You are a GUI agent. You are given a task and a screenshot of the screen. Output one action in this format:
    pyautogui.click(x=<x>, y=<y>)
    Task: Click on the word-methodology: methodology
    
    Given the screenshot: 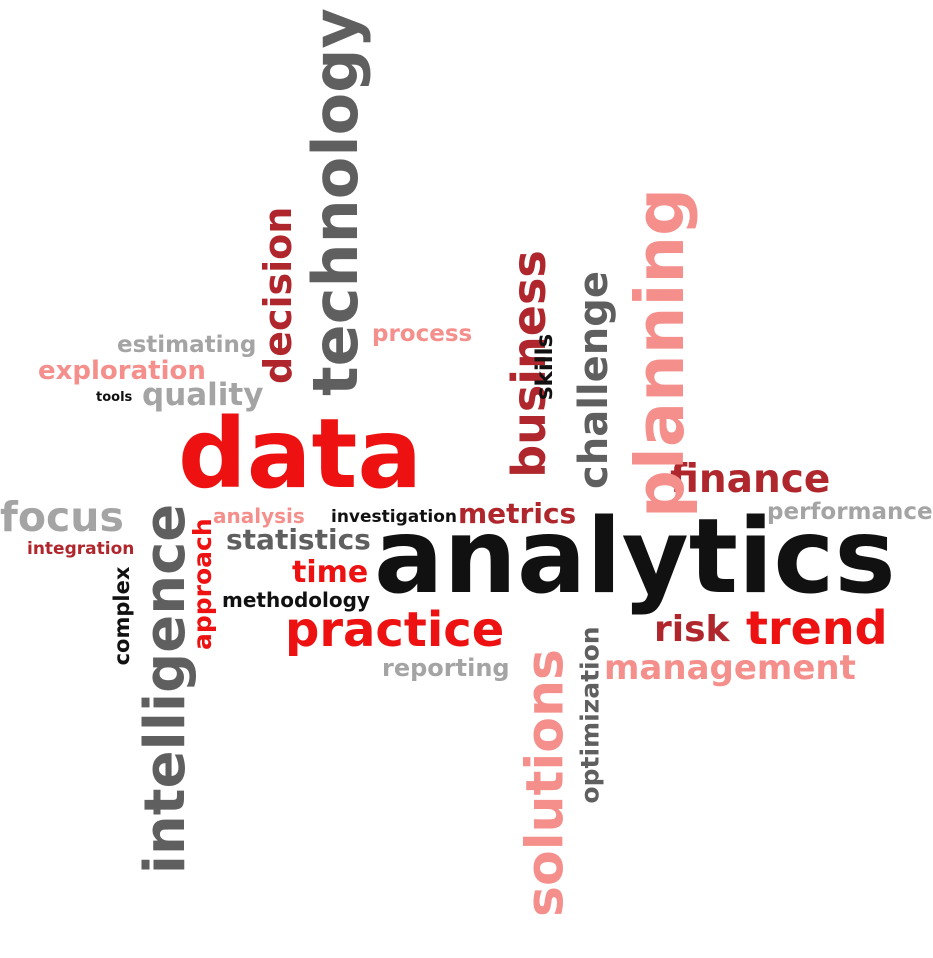 What is the action you would take?
    pyautogui.click(x=296, y=600)
    